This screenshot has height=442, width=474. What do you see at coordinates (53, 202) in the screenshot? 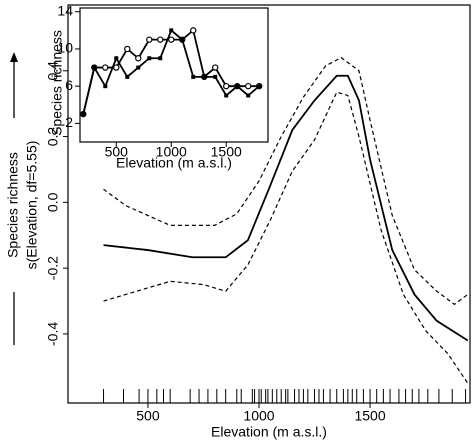
I see `y-tick-label: 0.0` at bounding box center [53, 202].